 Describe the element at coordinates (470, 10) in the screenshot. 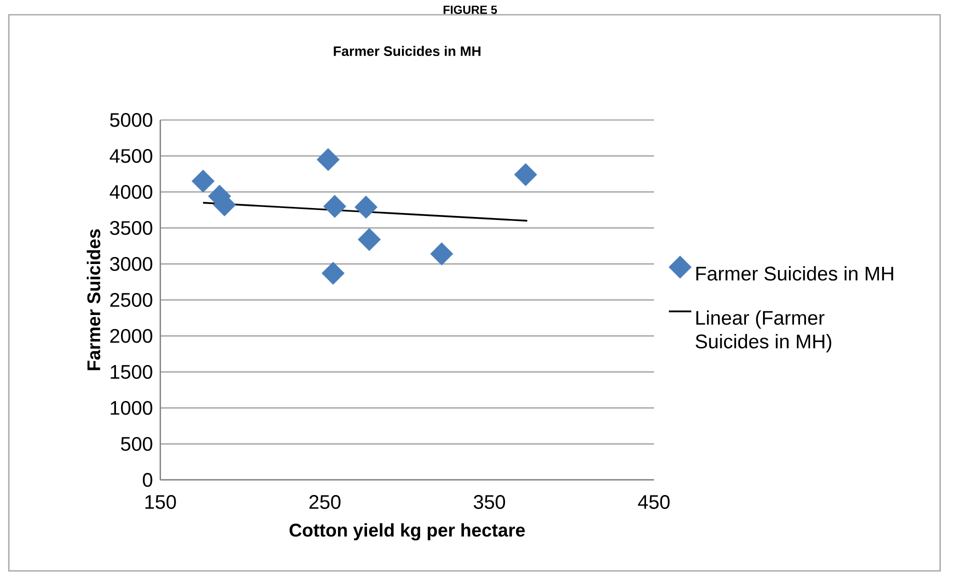

I see `caption: FIGURE 5` at that location.